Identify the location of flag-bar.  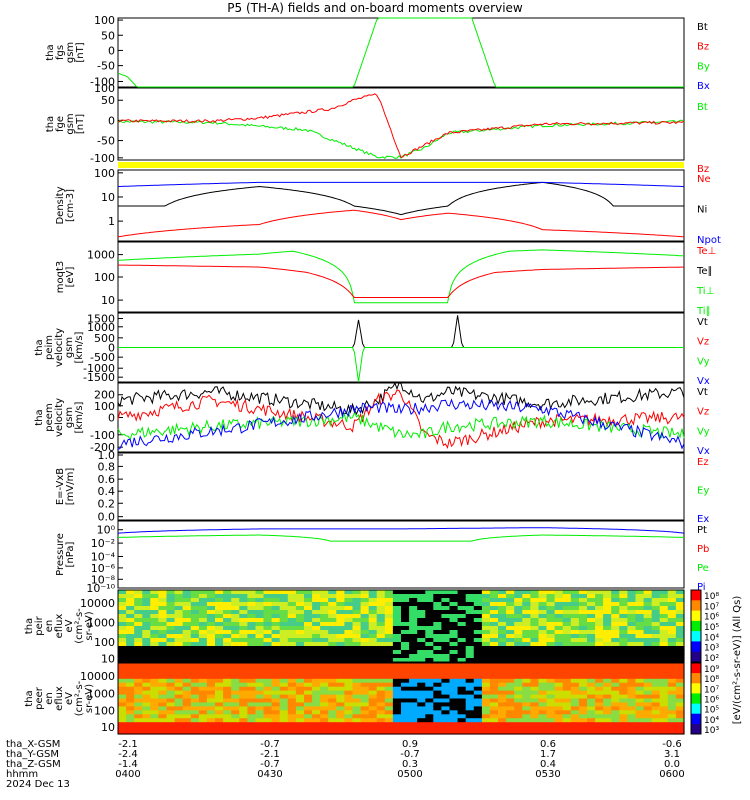
(401, 165).